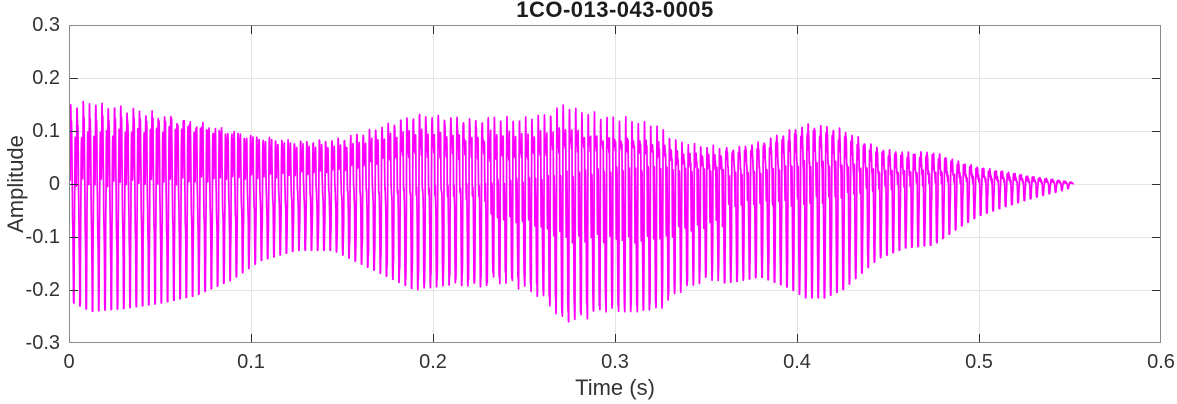  Describe the element at coordinates (1161, 362) in the screenshot. I see `x-tick-label: 0.6` at that location.